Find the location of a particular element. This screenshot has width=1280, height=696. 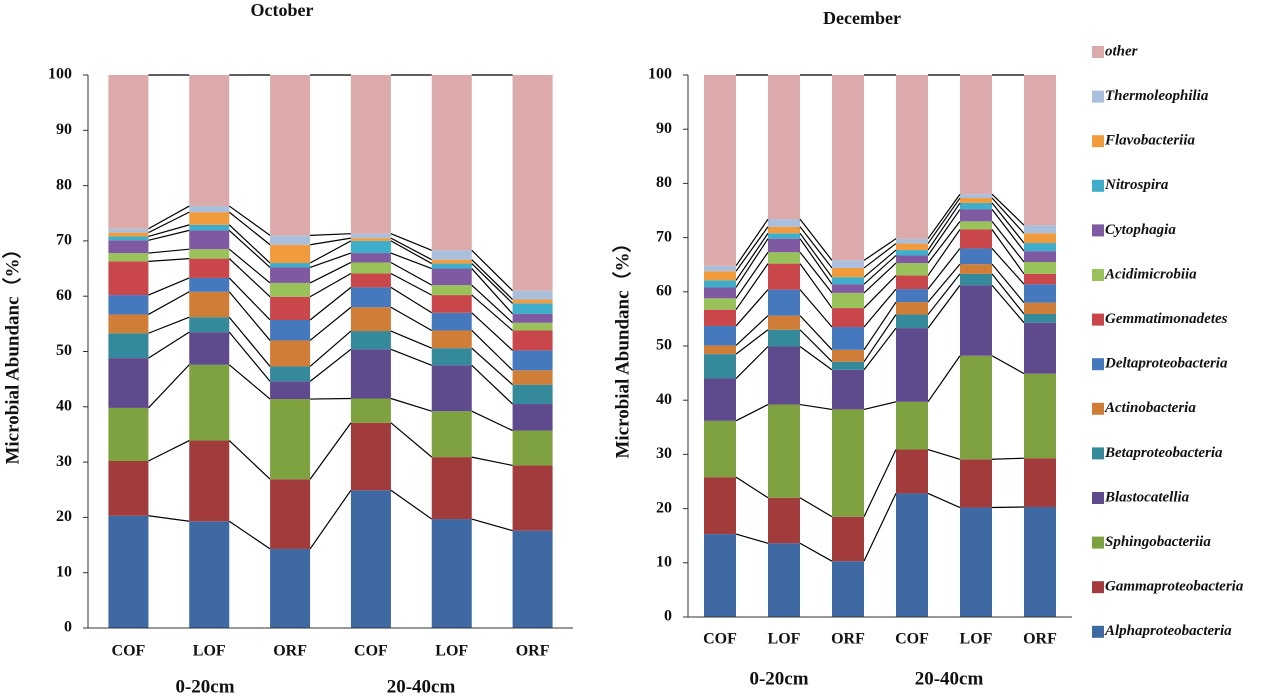

y-tick-label: 40 is located at coordinates (664, 399).